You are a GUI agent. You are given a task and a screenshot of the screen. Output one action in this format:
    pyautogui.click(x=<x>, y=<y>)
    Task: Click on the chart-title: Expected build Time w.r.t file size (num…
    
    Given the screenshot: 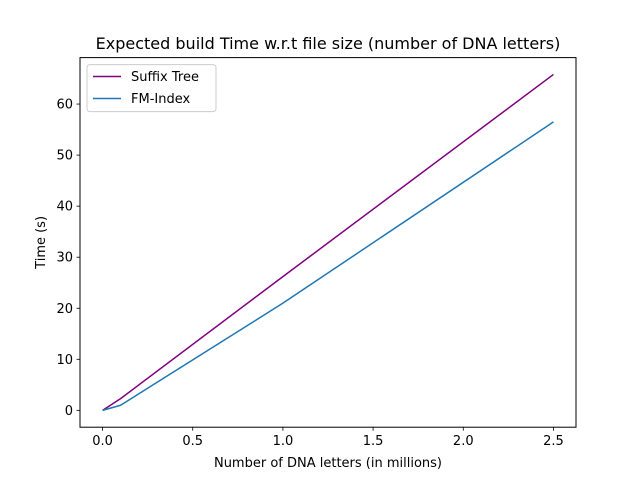 What is the action you would take?
    pyautogui.click(x=328, y=43)
    